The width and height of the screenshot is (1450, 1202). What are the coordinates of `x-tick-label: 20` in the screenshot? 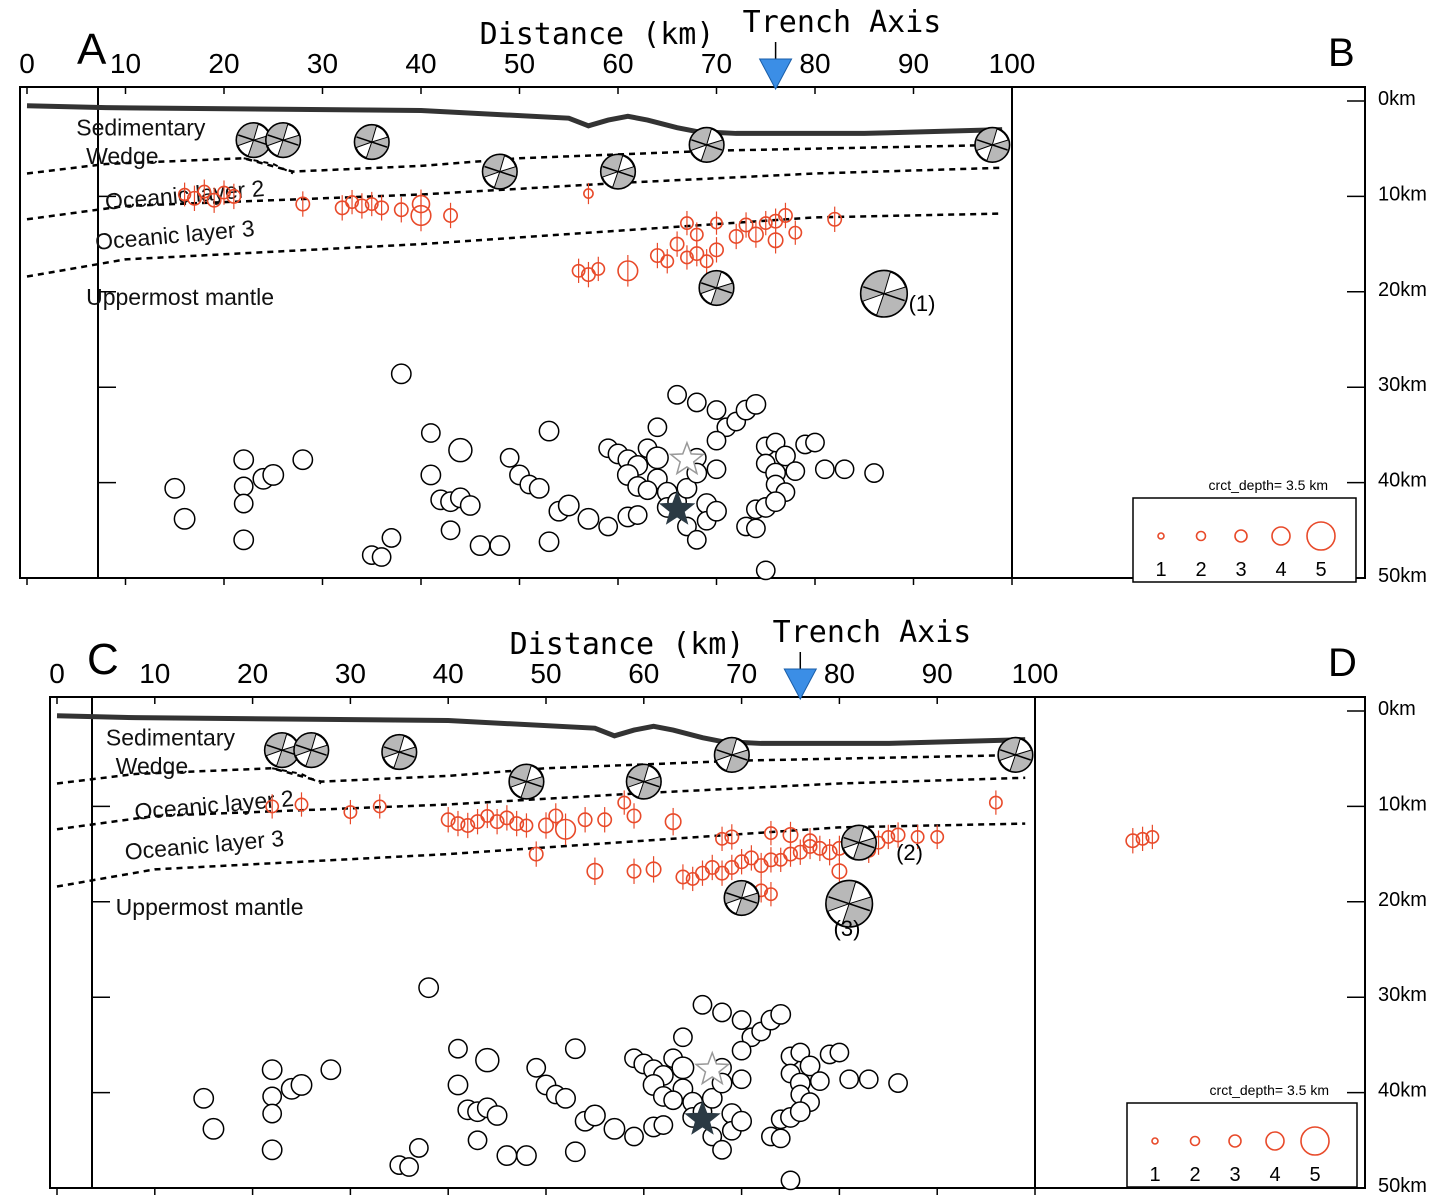 It's located at (223, 63).